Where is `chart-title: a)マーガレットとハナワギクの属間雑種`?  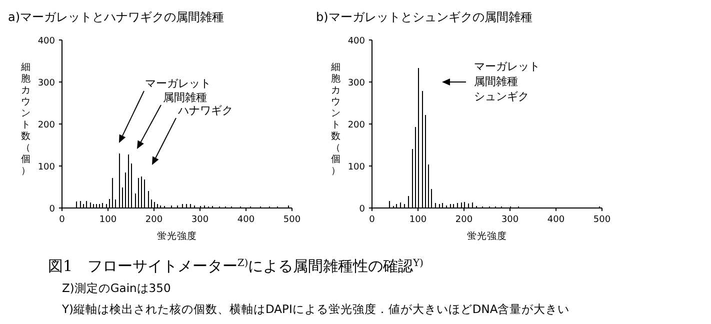 chart-title: a)マーガレットとハナワギクの属間雑種 is located at coordinates (116, 17).